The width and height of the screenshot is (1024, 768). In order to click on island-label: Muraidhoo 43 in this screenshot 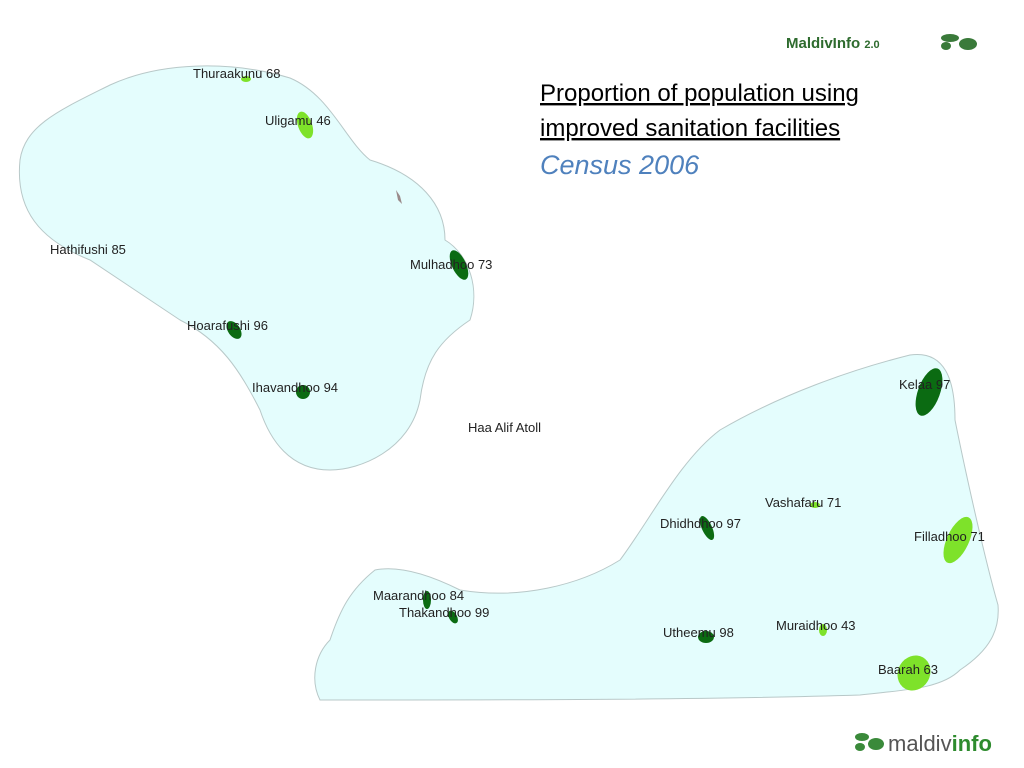, I will do `click(816, 625)`.